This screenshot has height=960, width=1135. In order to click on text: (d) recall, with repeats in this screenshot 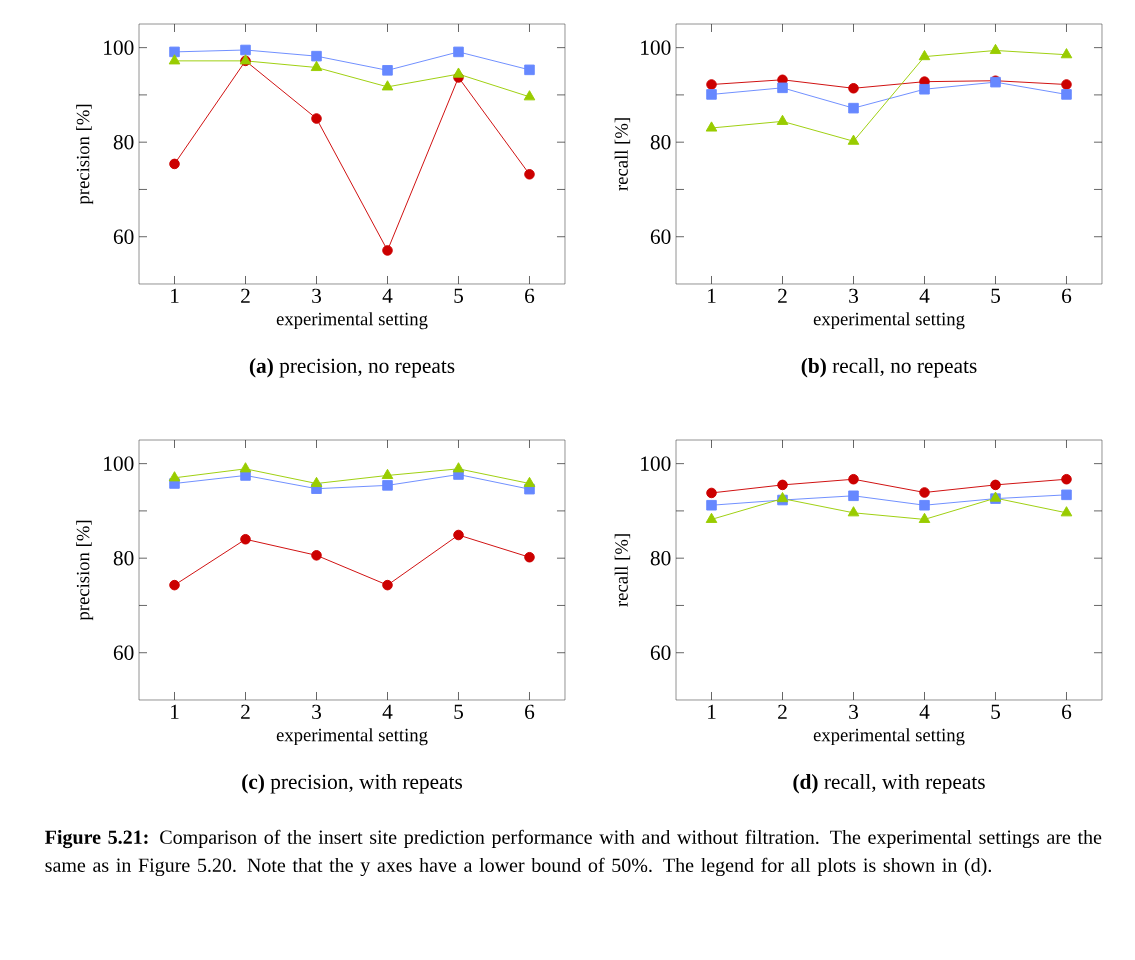, I will do `click(889, 784)`.